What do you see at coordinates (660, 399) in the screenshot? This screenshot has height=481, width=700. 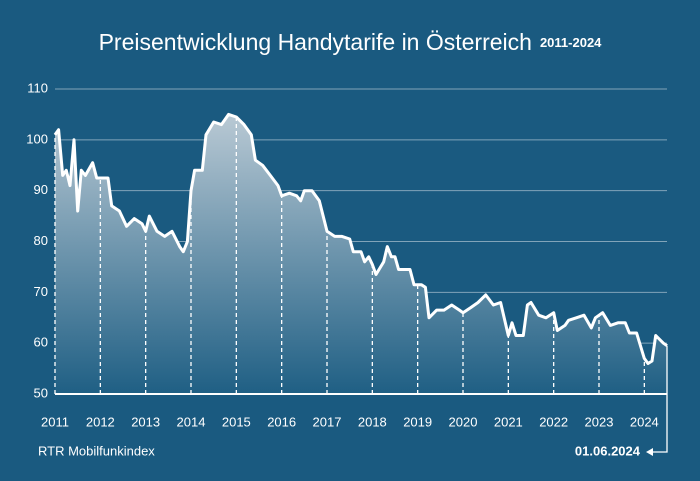 I see `end-arrow` at bounding box center [660, 399].